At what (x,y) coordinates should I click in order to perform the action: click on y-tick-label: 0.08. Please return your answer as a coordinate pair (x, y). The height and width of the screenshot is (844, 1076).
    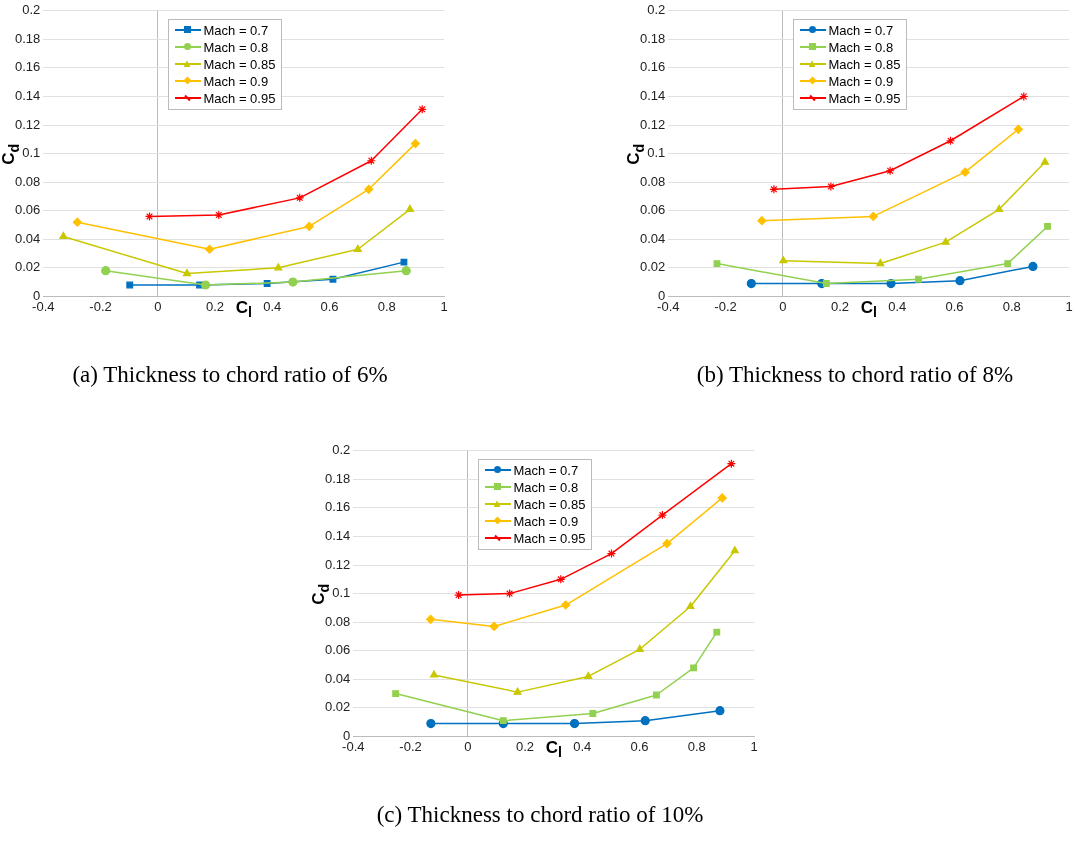
    Looking at the image, I should click on (652, 181).